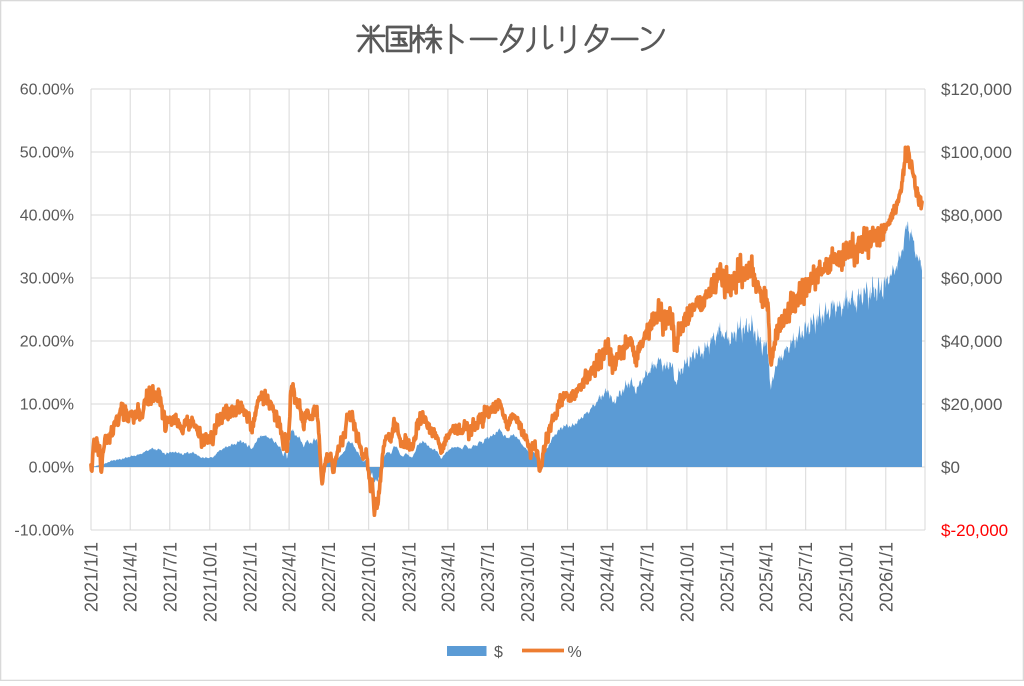 The image size is (1024, 686). What do you see at coordinates (170, 577) in the screenshot?
I see `svg-text: 2021/7/1` at bounding box center [170, 577].